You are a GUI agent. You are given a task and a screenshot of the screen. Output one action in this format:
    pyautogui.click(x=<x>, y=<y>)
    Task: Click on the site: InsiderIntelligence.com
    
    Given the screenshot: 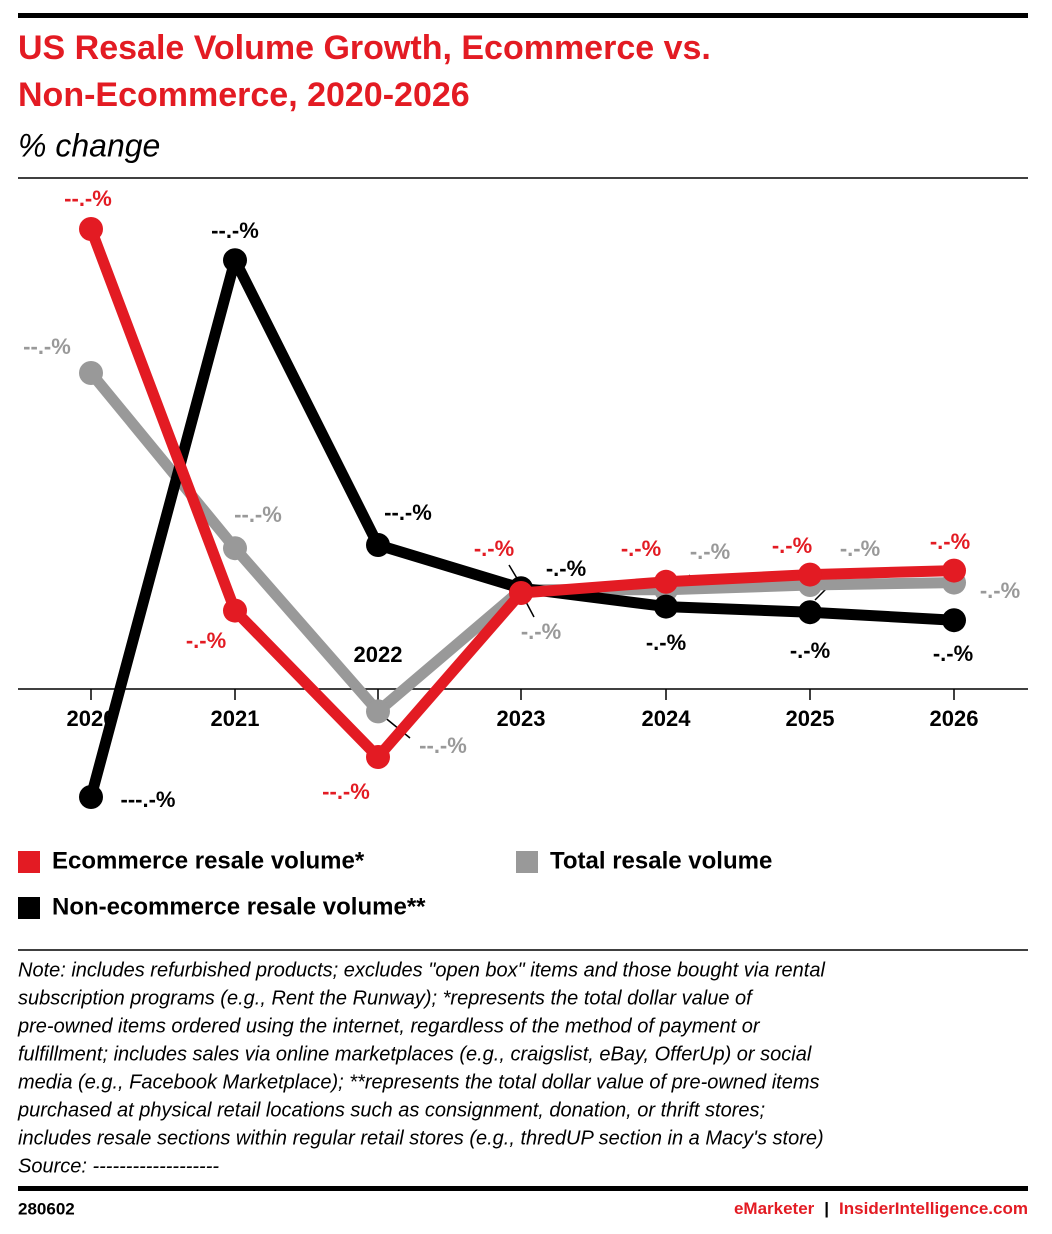 What is the action you would take?
    pyautogui.click(x=933, y=1208)
    